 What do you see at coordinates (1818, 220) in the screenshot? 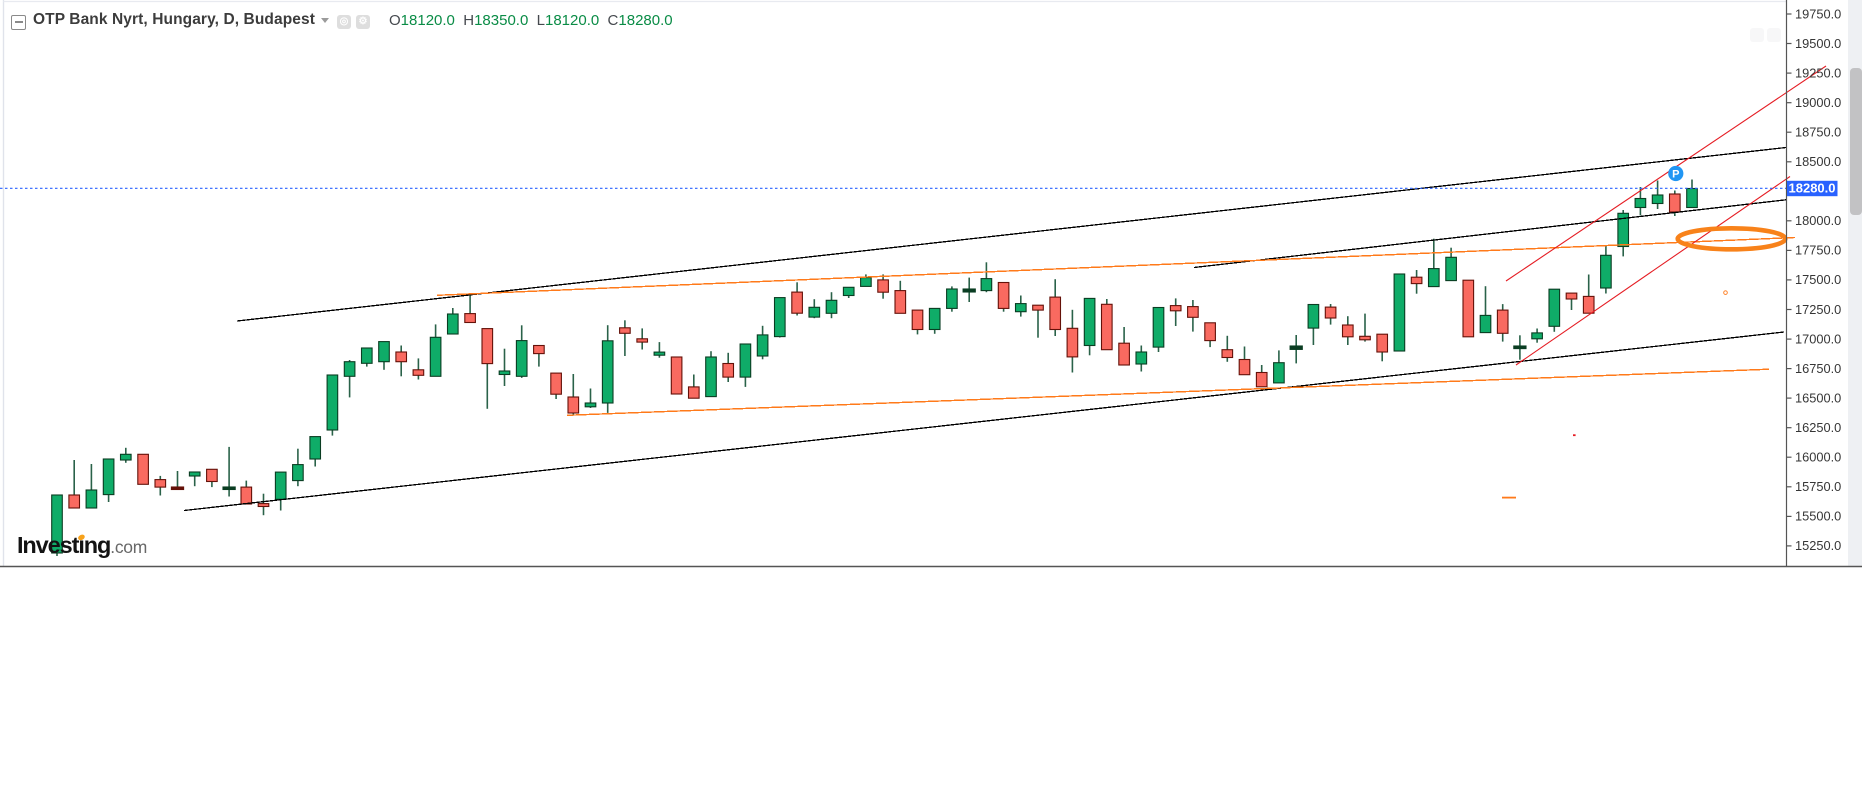
I see `svg-text: 18000.0` at bounding box center [1818, 220].